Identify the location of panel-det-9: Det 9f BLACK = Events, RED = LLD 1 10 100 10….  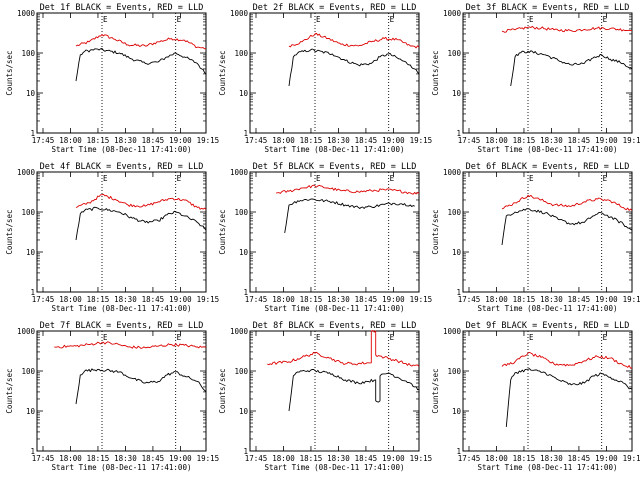
(535, 396).